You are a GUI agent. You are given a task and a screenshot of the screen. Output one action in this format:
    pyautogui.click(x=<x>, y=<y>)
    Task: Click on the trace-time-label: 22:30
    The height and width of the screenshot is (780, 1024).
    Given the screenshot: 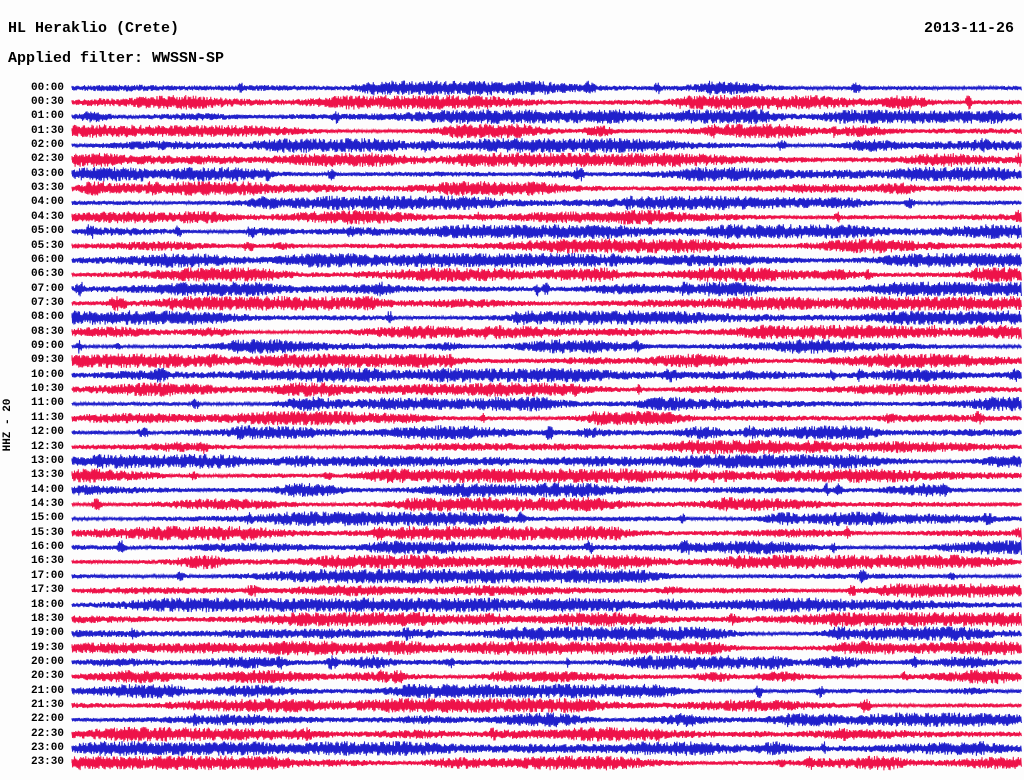 What is the action you would take?
    pyautogui.click(x=47, y=733)
    